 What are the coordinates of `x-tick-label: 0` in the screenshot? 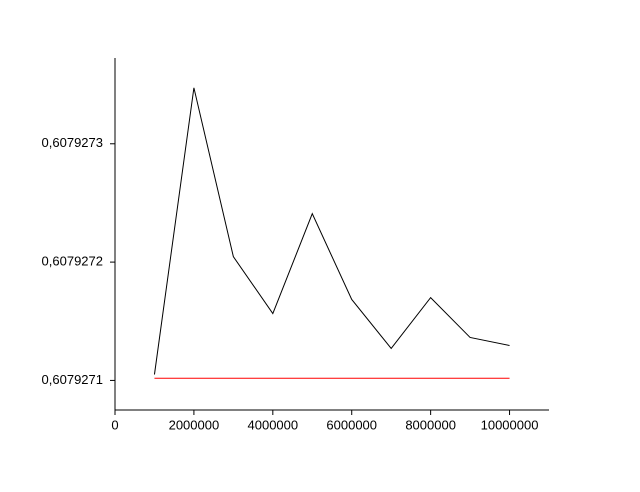 It's located at (114, 424).